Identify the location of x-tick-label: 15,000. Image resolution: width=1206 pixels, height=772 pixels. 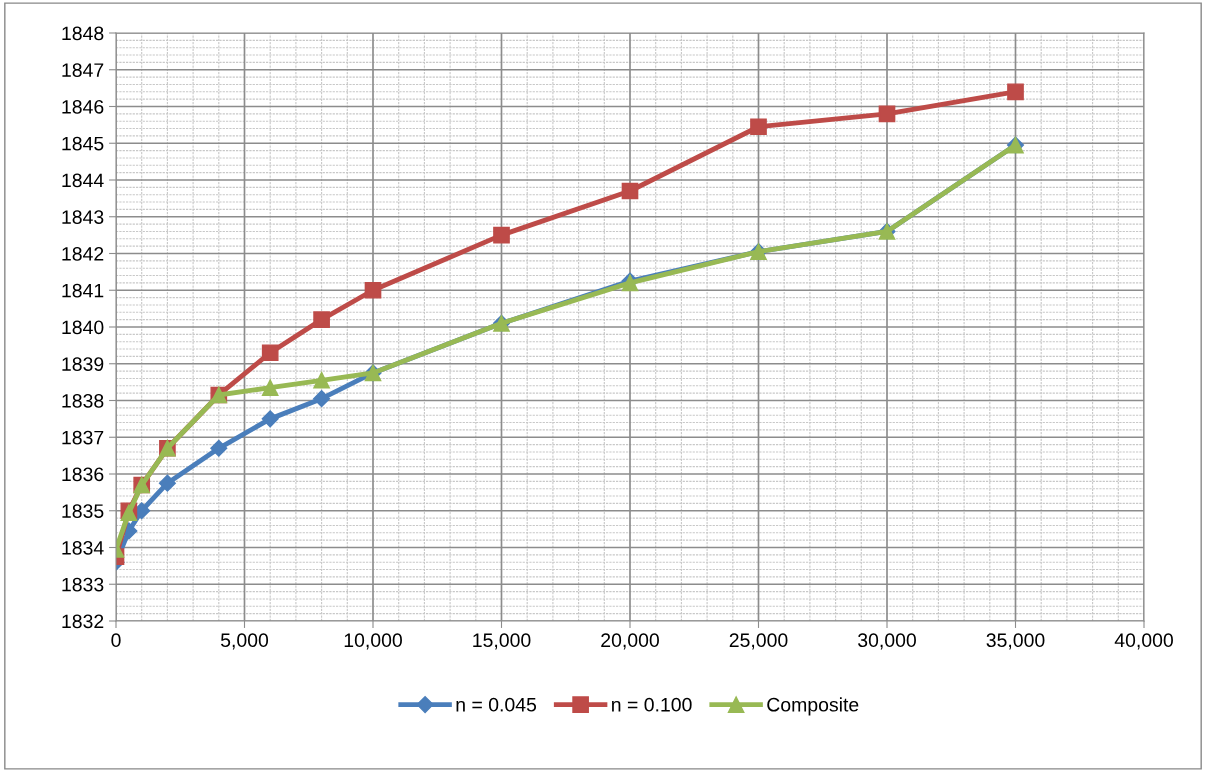
(502, 641).